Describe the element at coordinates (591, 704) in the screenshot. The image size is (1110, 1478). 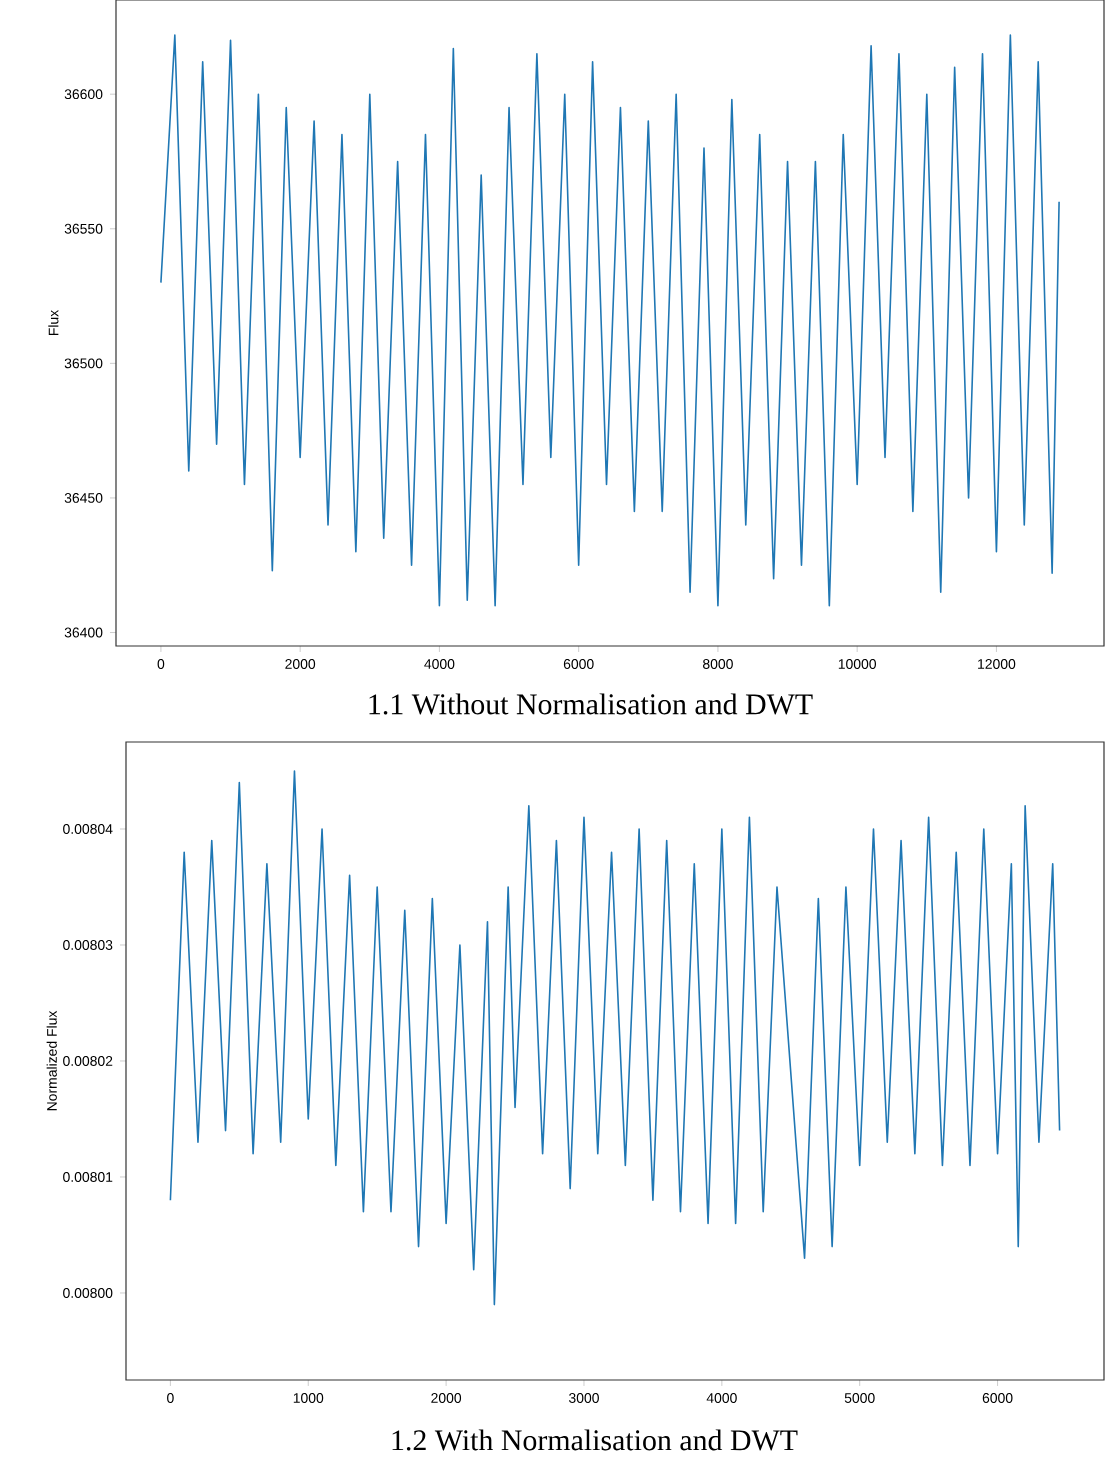
I see `text: 1.1 Without Normalisation and DWT` at that location.